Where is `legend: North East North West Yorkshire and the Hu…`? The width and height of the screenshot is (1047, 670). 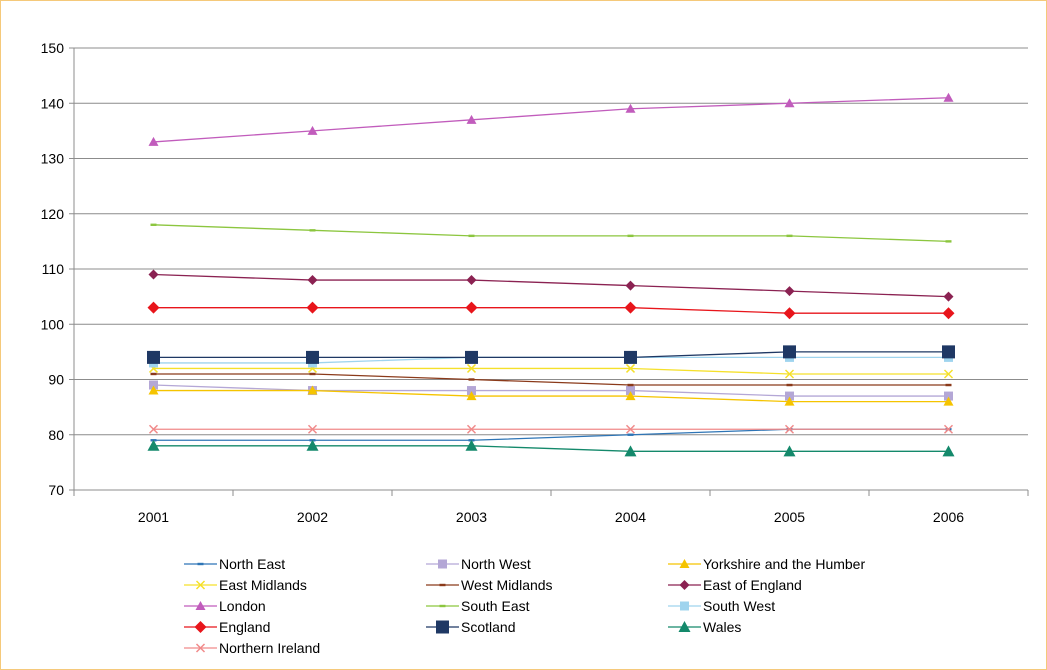 legend: North East North West Yorkshire and the Hu… is located at coordinates (524, 606).